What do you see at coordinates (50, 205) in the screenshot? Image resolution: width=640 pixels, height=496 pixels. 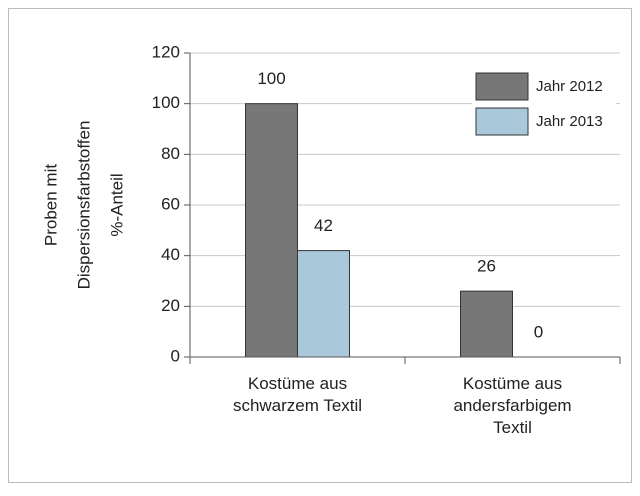 I see `y-axis-label: Proben mit` at bounding box center [50, 205].